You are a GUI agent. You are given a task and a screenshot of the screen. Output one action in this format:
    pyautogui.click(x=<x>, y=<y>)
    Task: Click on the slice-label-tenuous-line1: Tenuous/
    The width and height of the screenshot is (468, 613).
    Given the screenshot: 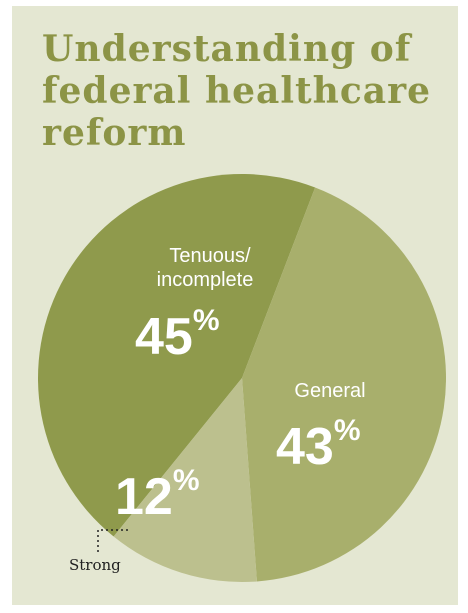 What is the action you would take?
    pyautogui.click(x=210, y=256)
    